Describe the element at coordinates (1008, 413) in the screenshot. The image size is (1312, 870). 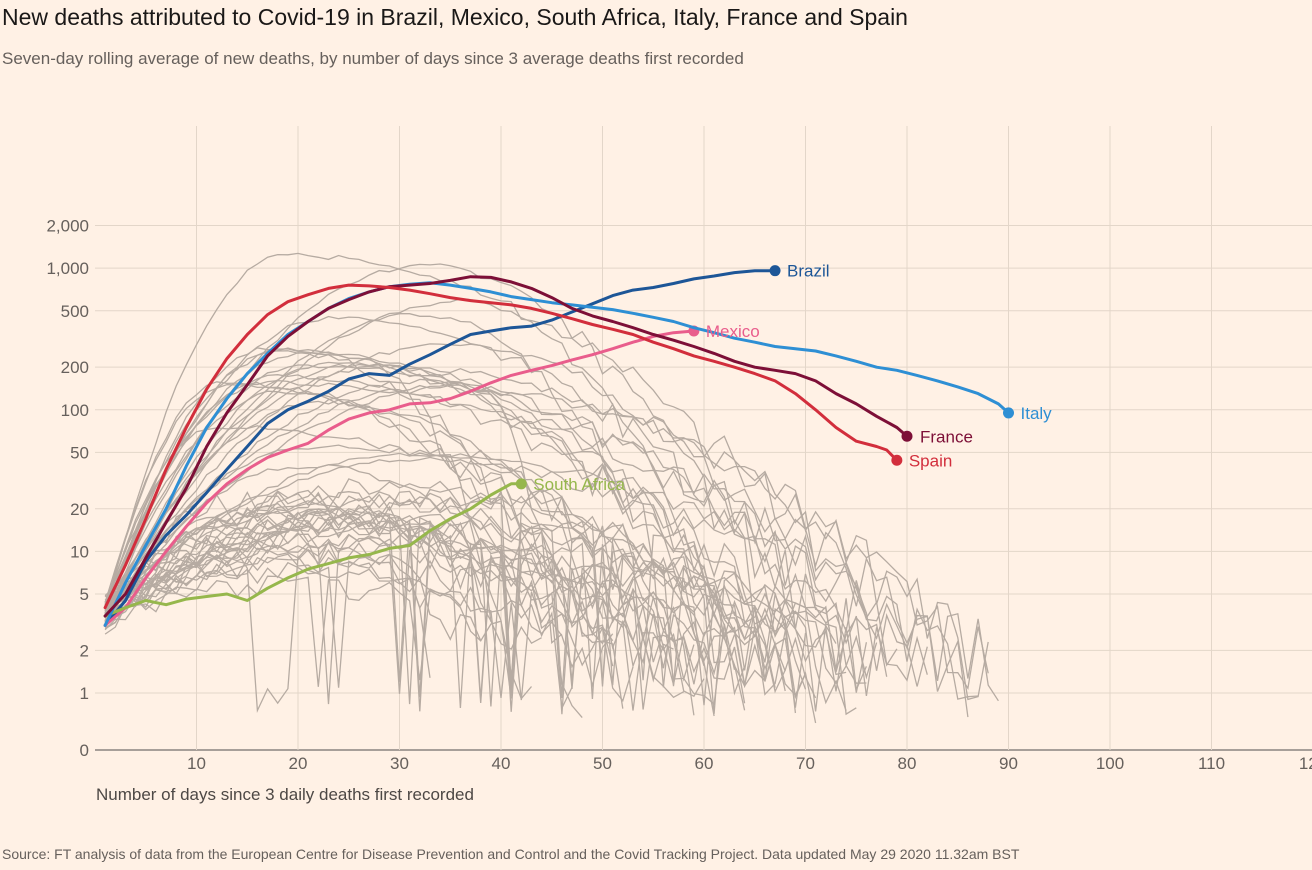
I see `series-endpoint-italy` at that location.